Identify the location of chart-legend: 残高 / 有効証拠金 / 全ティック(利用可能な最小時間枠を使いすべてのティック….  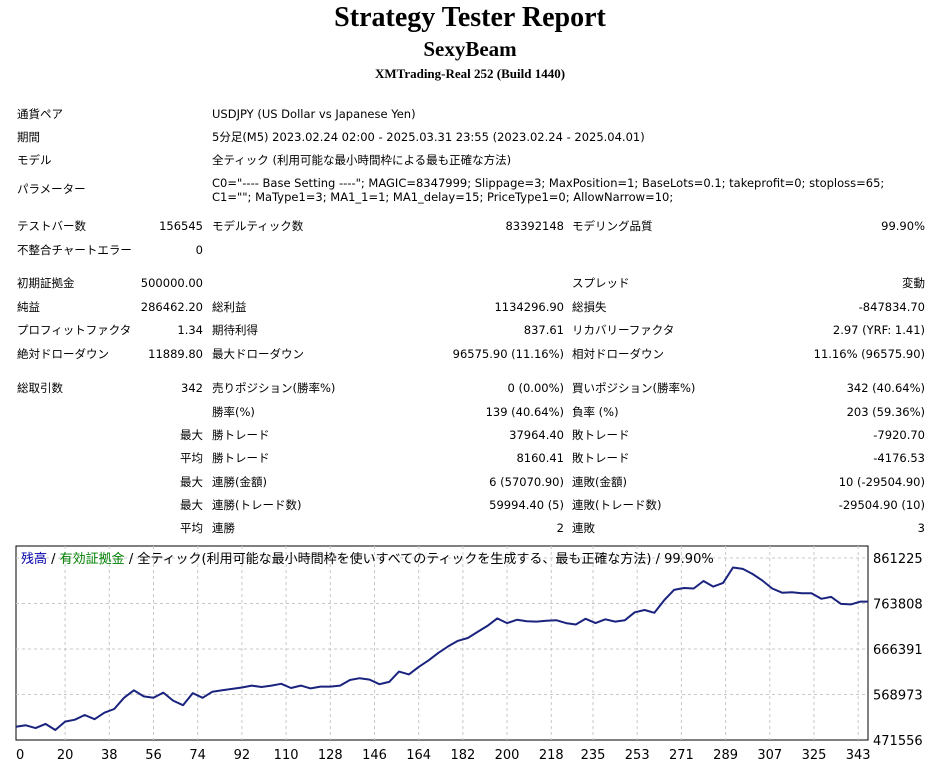
(367, 559).